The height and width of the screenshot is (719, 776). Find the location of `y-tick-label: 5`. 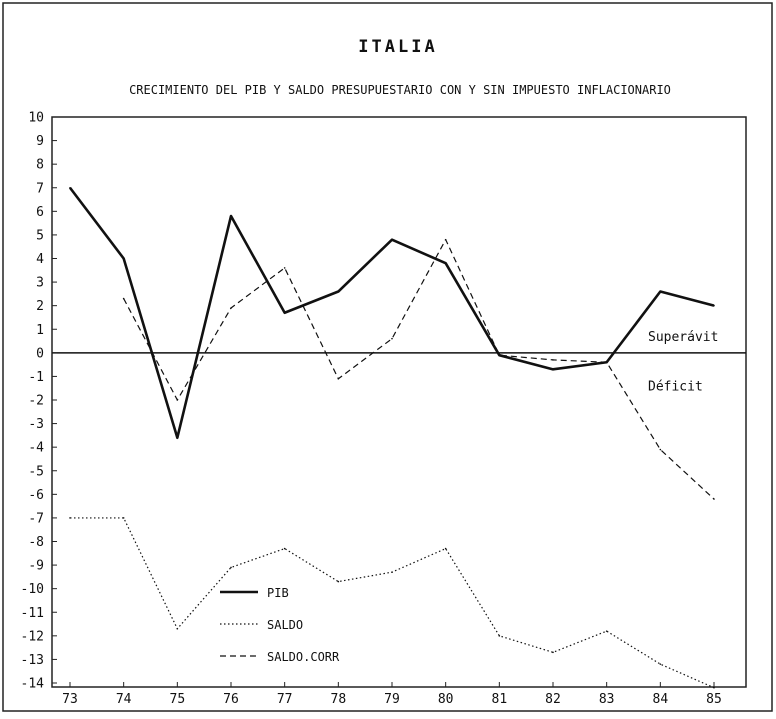

y-tick-label: 5 is located at coordinates (40, 235).